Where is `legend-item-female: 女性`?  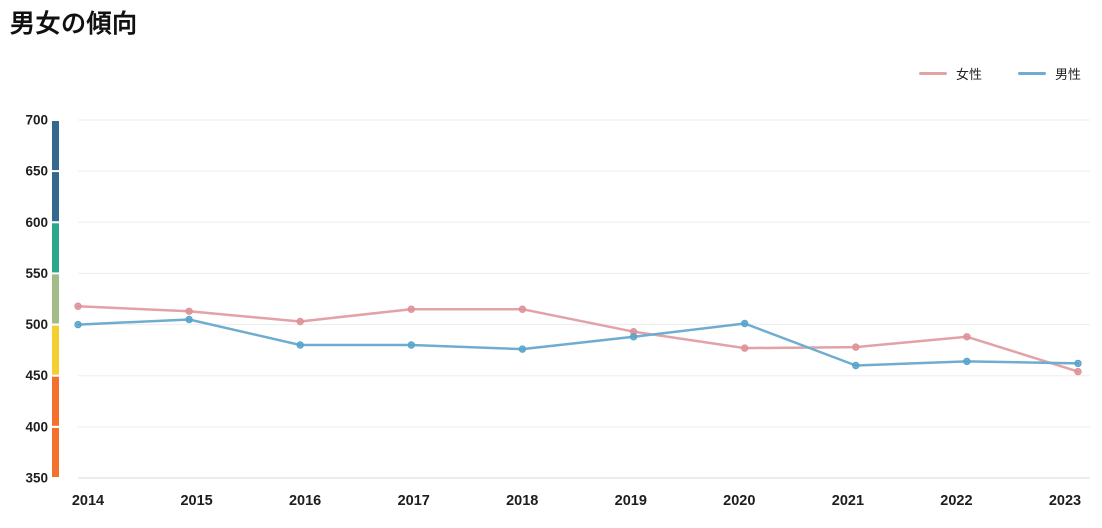 legend-item-female: 女性 is located at coordinates (950, 73).